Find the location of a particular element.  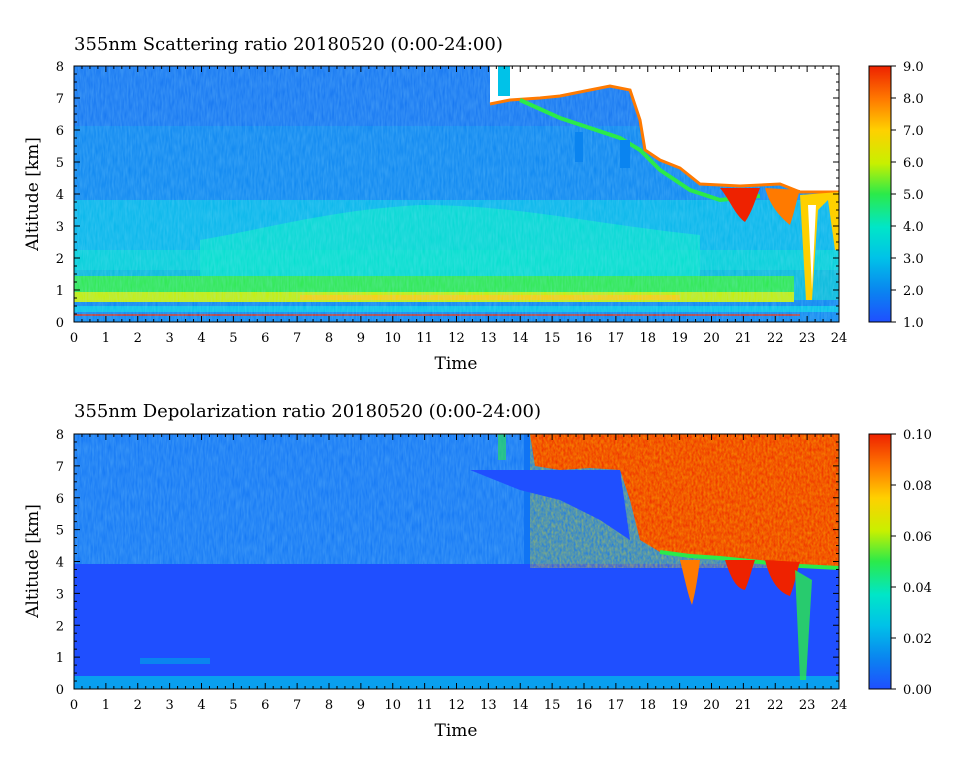

x-tick-label: 21 is located at coordinates (743, 705).